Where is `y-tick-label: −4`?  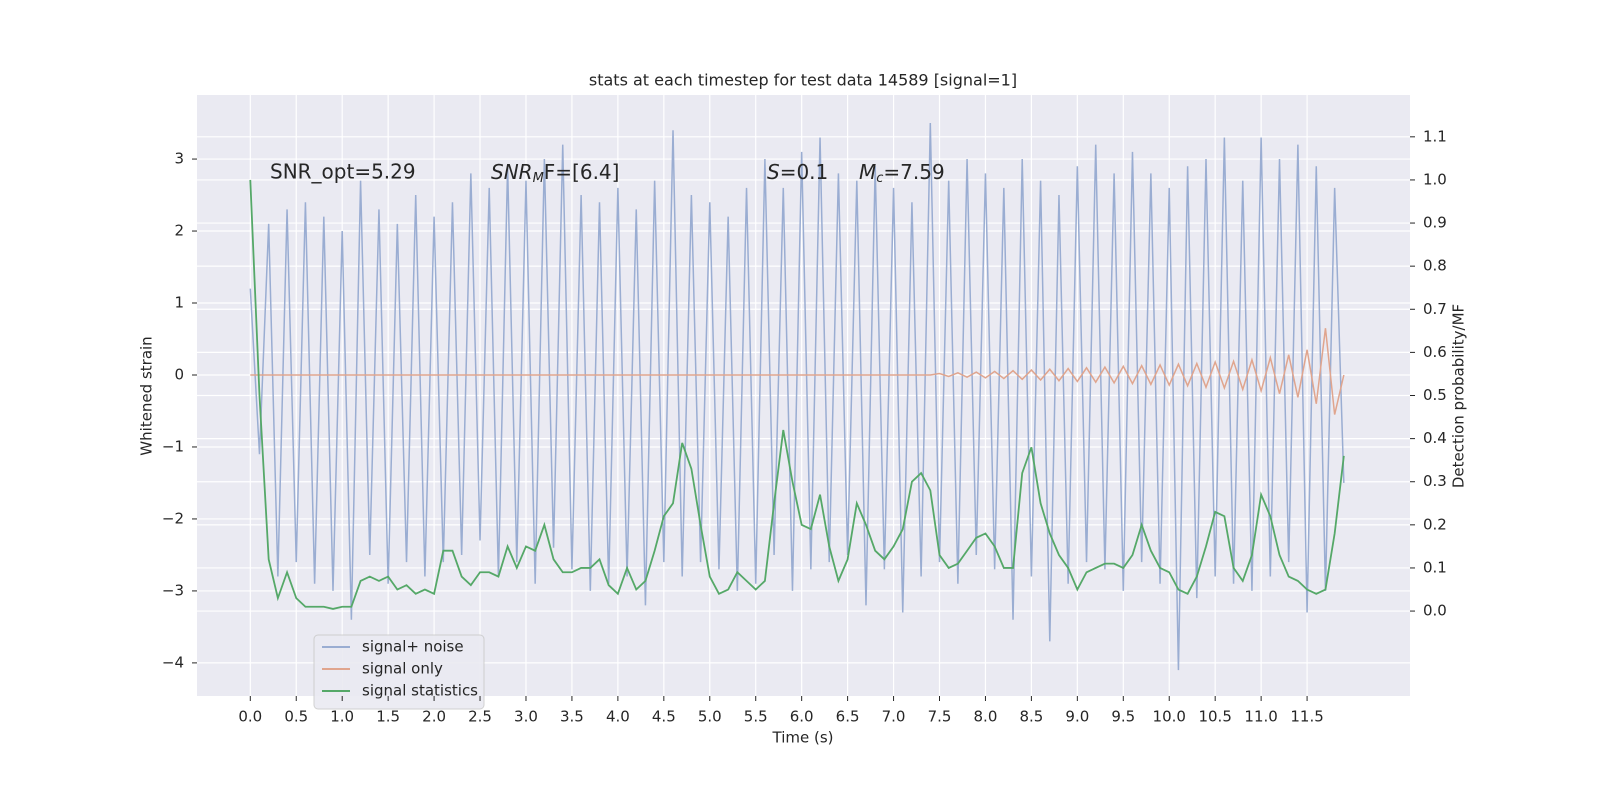
y-tick-label: −4 is located at coordinates (173, 662).